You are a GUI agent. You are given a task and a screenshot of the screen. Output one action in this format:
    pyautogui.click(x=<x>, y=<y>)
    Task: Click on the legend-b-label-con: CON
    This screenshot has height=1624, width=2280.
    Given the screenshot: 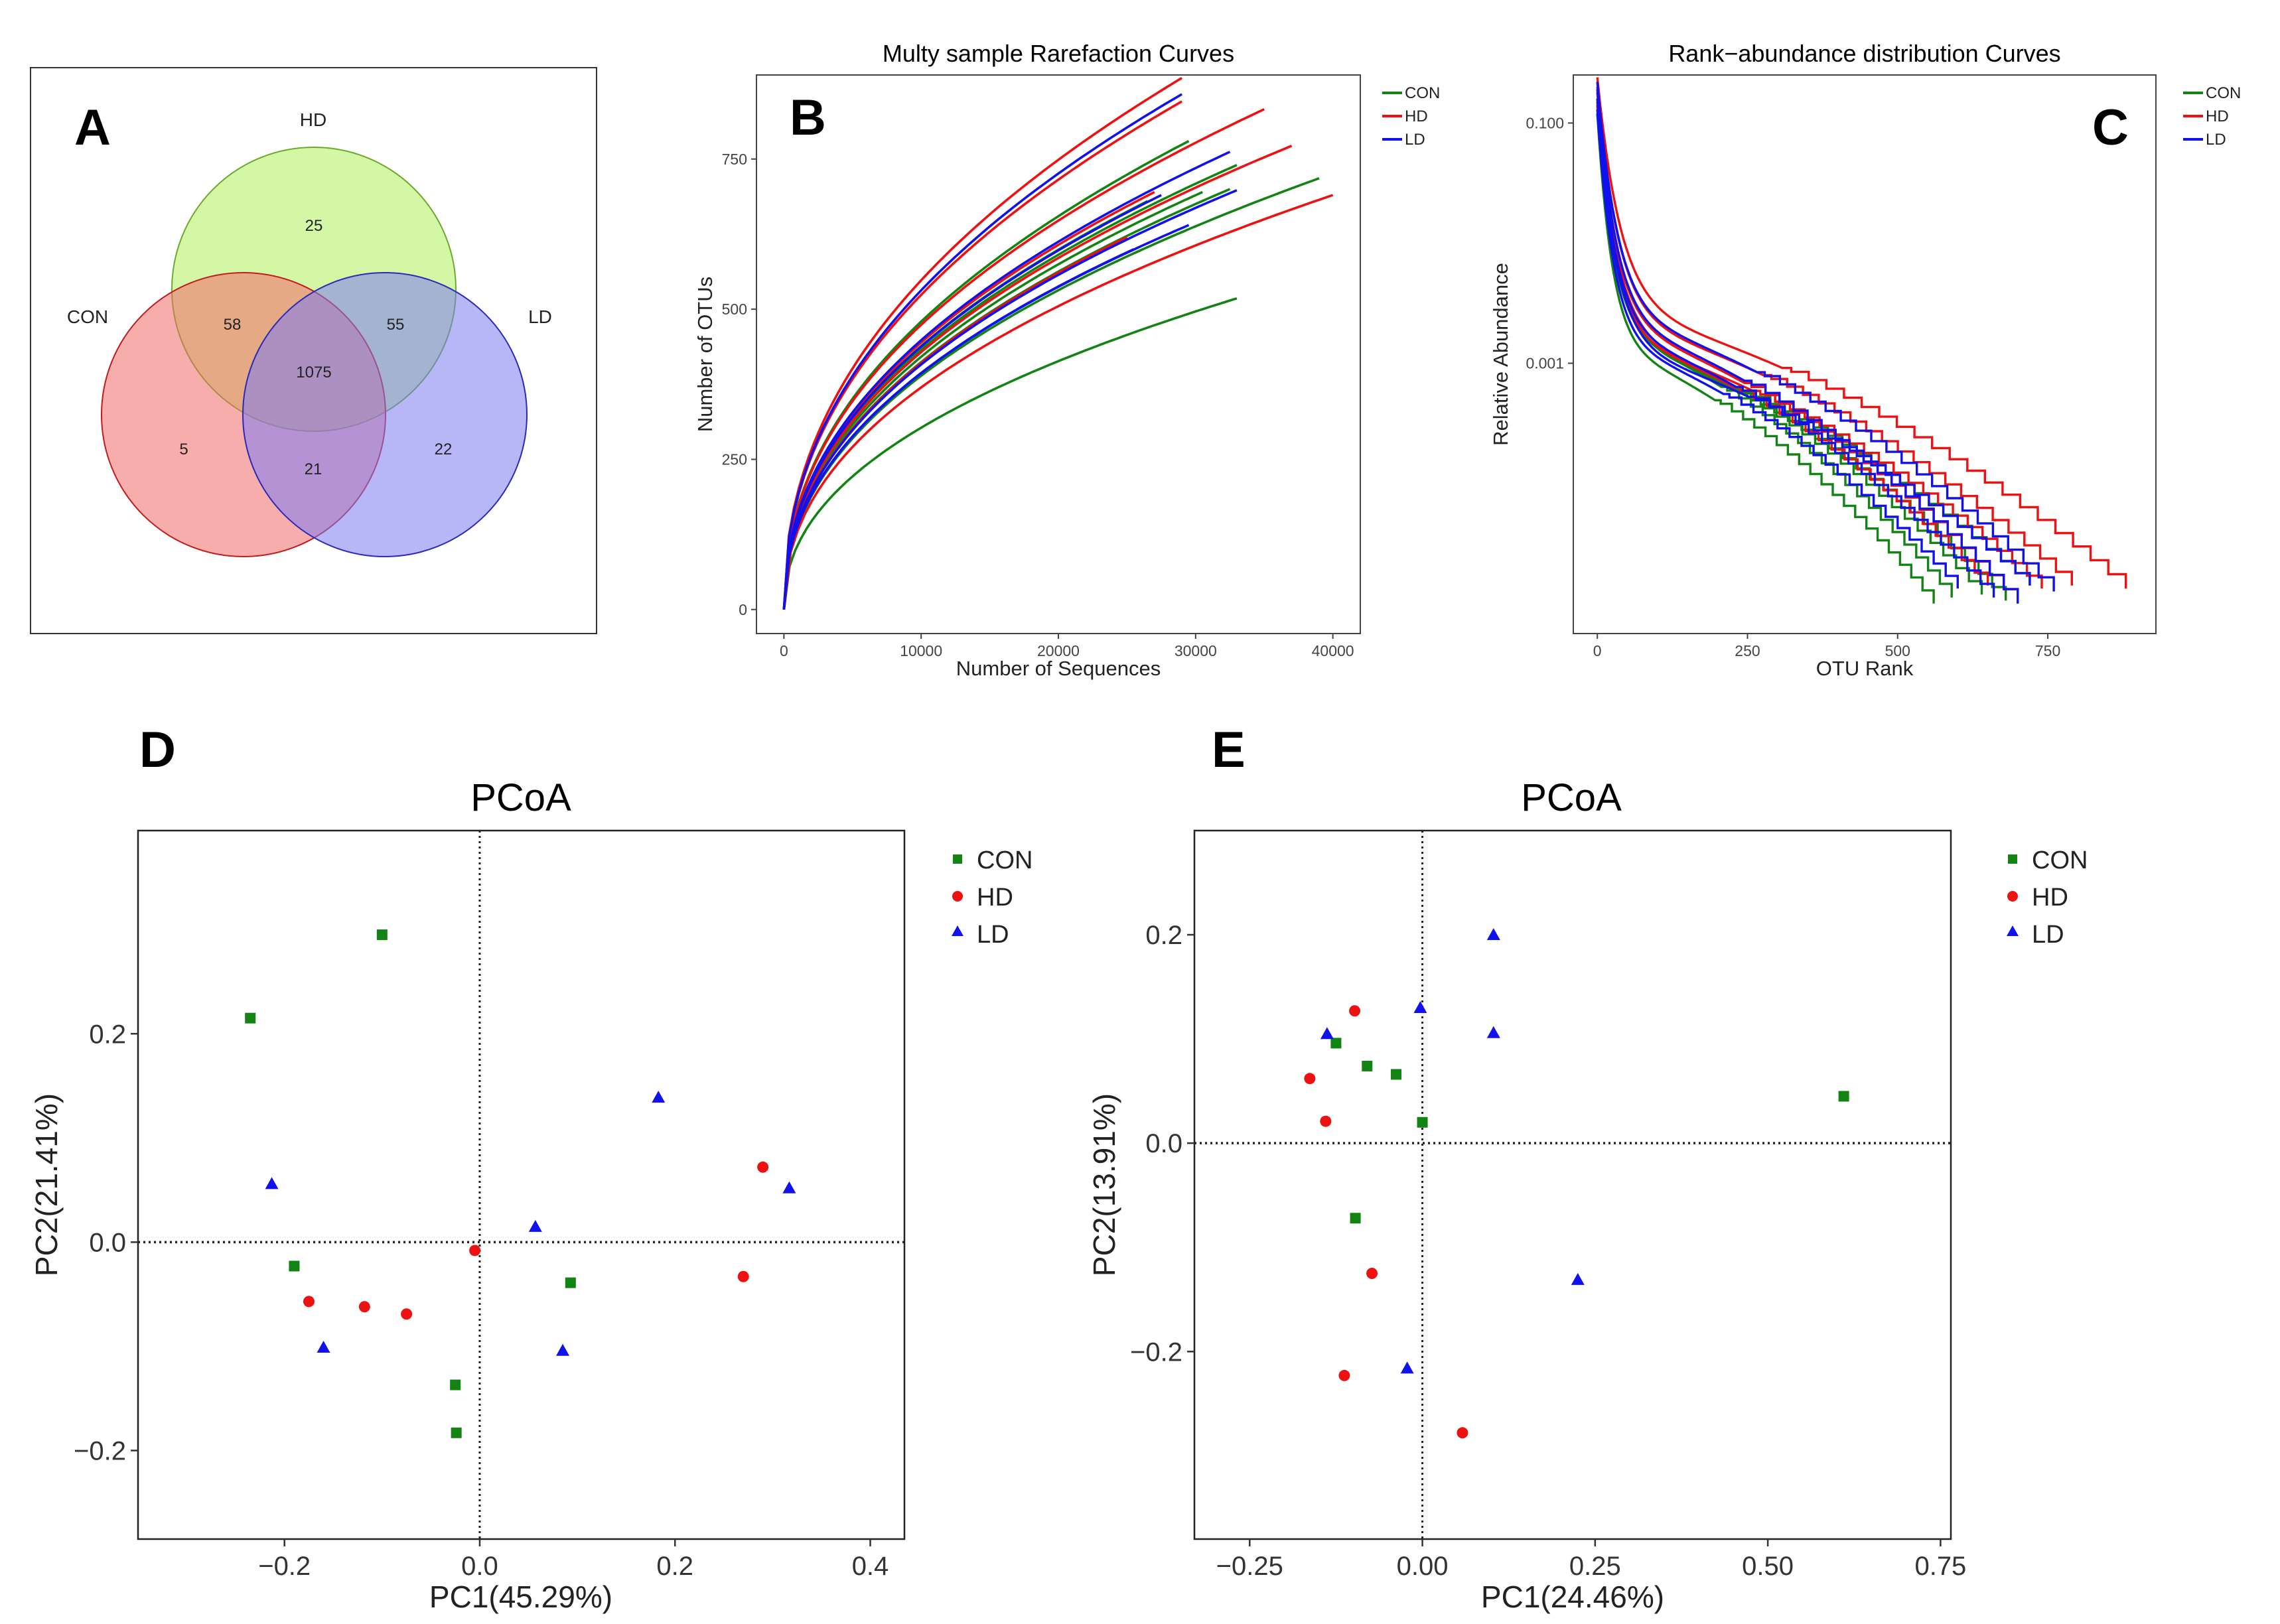 What is the action you would take?
    pyautogui.click(x=1423, y=93)
    